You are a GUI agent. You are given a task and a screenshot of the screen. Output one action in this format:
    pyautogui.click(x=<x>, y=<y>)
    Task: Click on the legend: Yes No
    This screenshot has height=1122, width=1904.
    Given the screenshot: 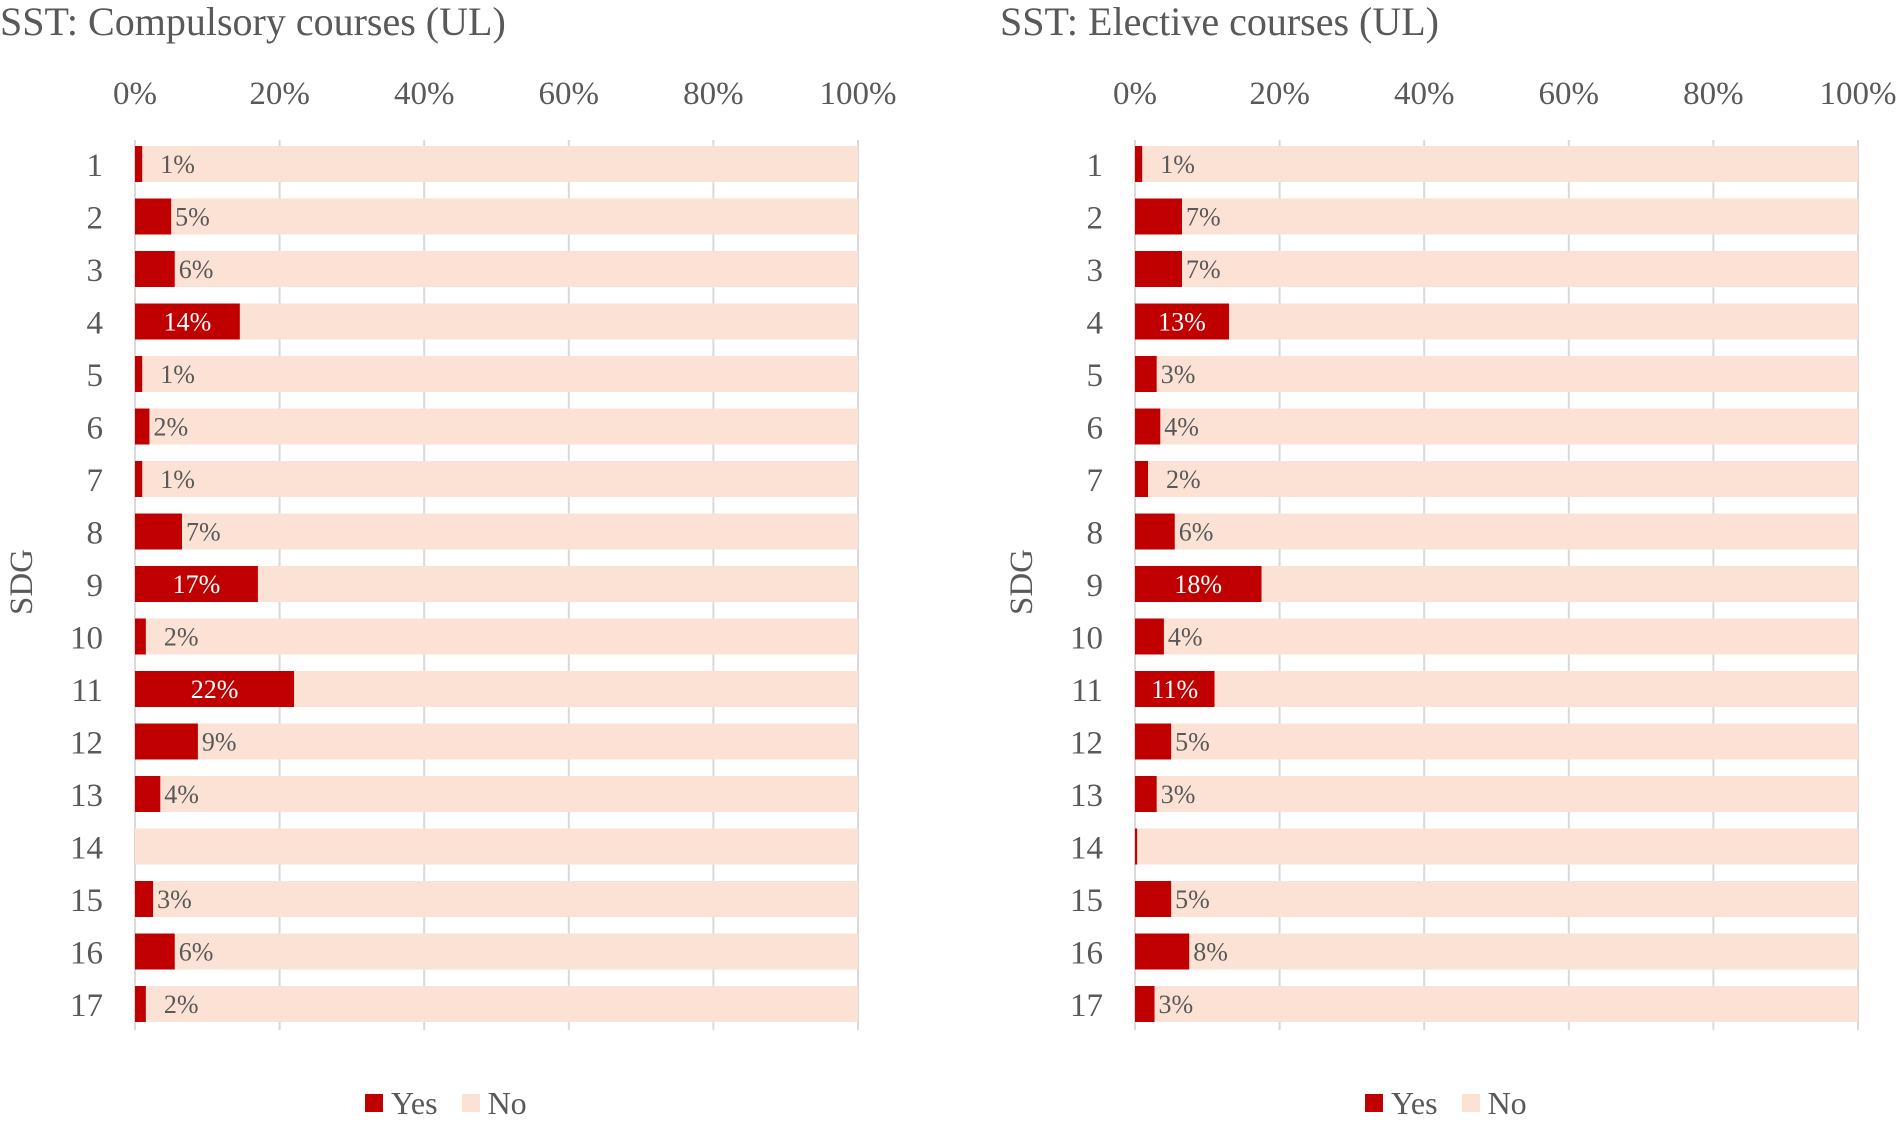 What is the action you would take?
    pyautogui.click(x=1458, y=1102)
    